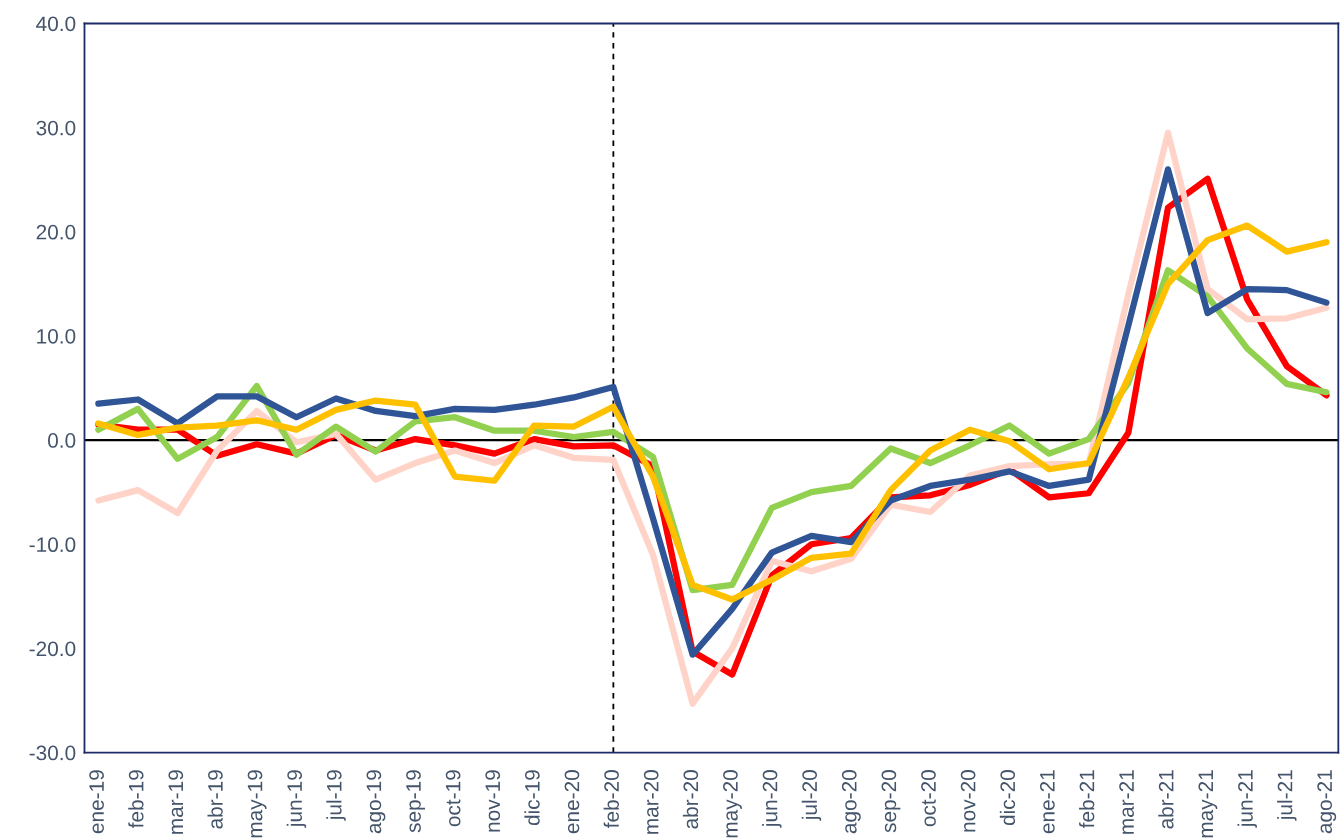  I want to click on x-tick-label: ago-21, so click(1327, 802).